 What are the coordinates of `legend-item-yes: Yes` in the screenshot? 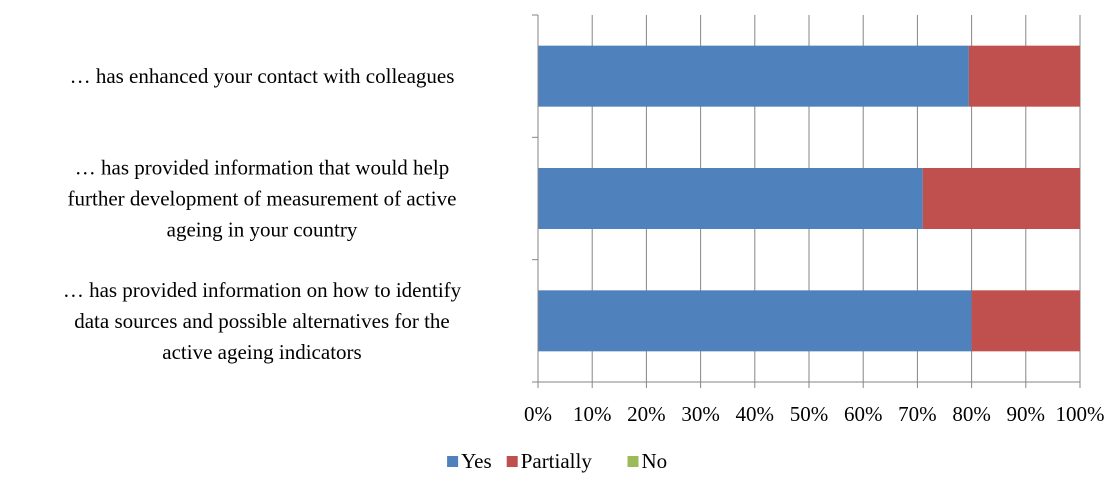 It's located at (469, 461).